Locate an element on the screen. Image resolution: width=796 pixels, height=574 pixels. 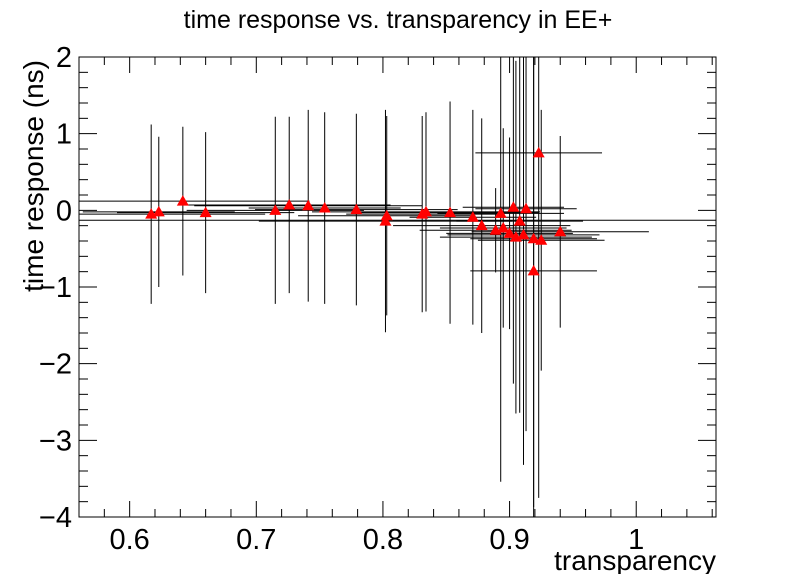
x-tick-label: 0.7 is located at coordinates (256, 540).